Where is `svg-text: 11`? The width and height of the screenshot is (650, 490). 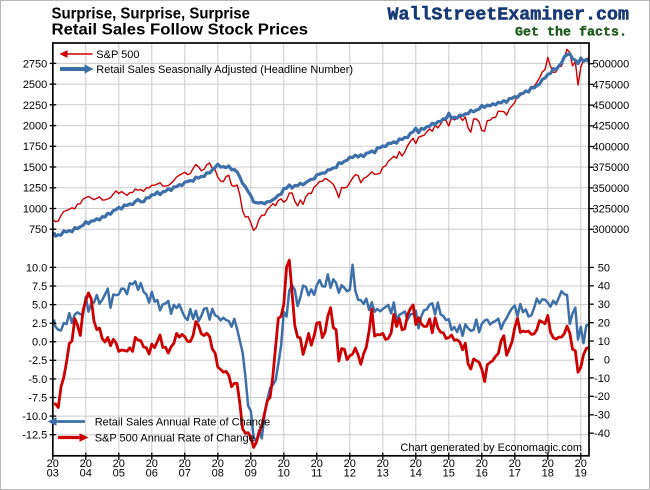
svg-text: 11 is located at coordinates (316, 474).